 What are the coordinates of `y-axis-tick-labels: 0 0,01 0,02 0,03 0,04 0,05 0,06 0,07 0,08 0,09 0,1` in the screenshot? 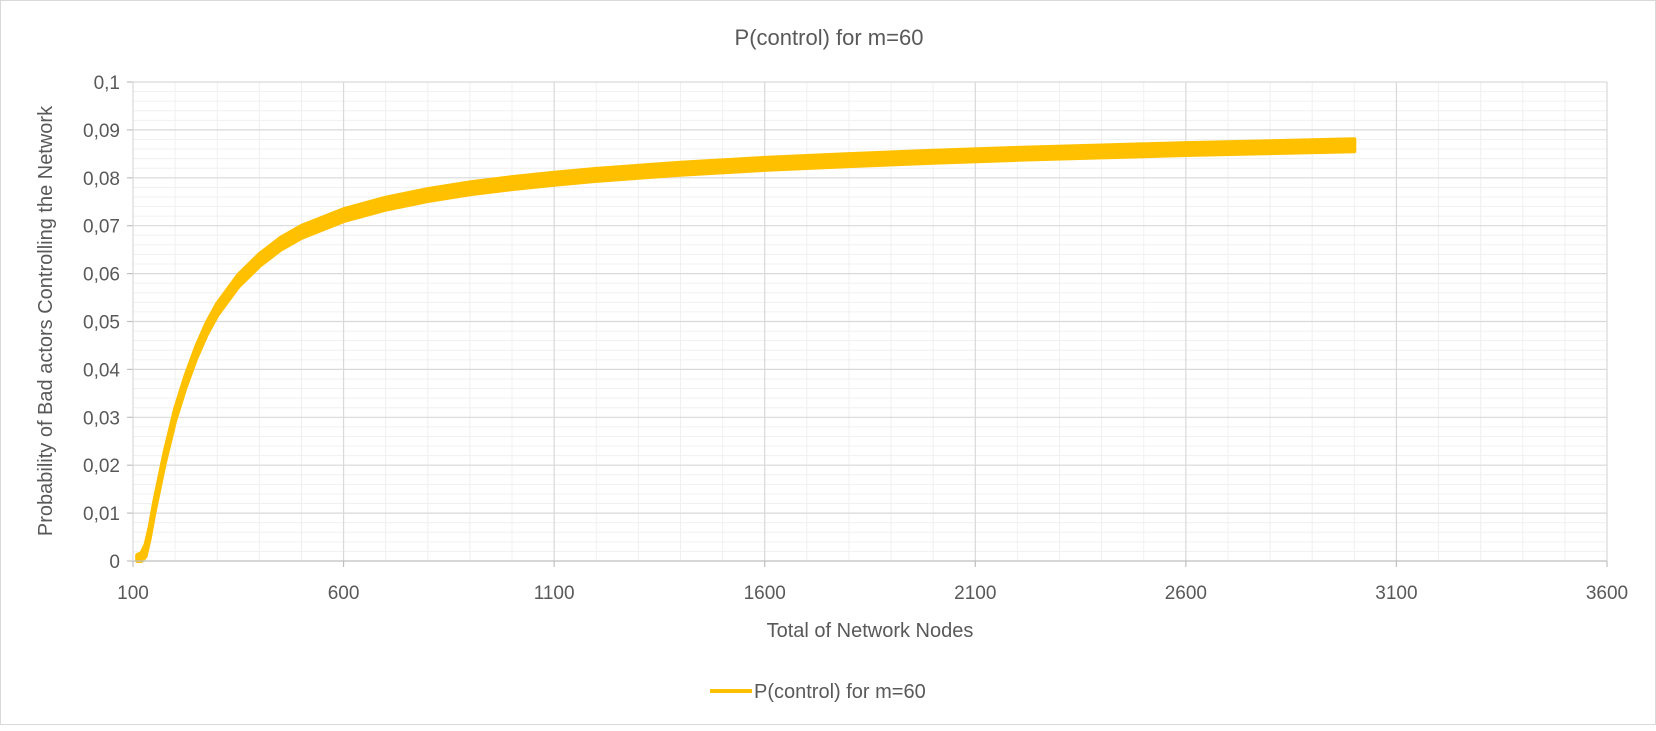 It's located at (101, 323).